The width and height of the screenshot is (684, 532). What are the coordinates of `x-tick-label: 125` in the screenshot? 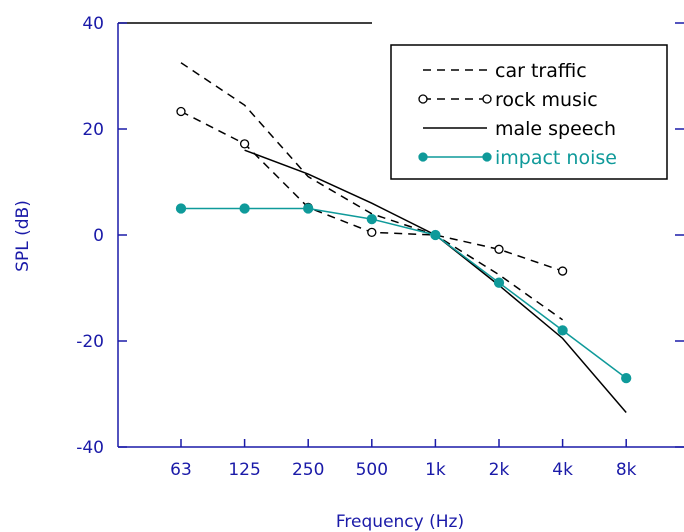 It's located at (244, 470).